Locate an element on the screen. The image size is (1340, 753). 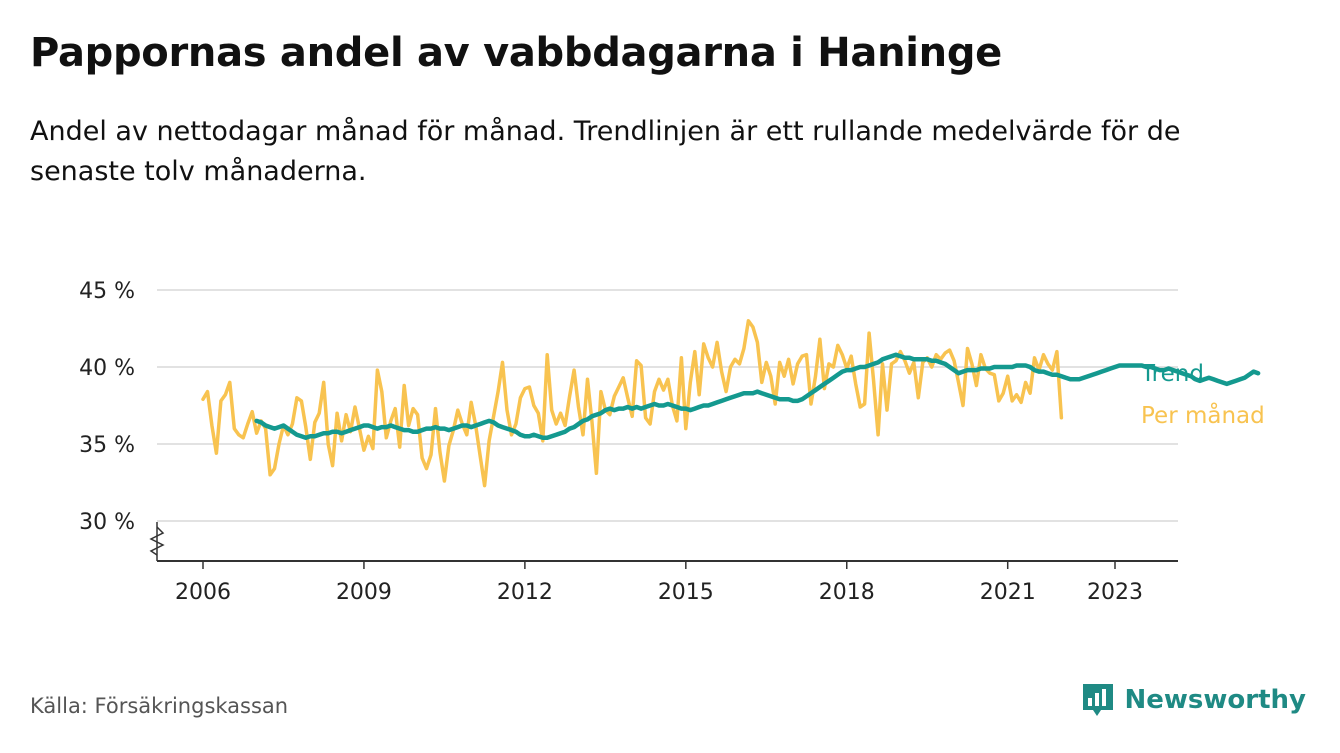
brand-name: Newsworthy is located at coordinates (1215, 700).